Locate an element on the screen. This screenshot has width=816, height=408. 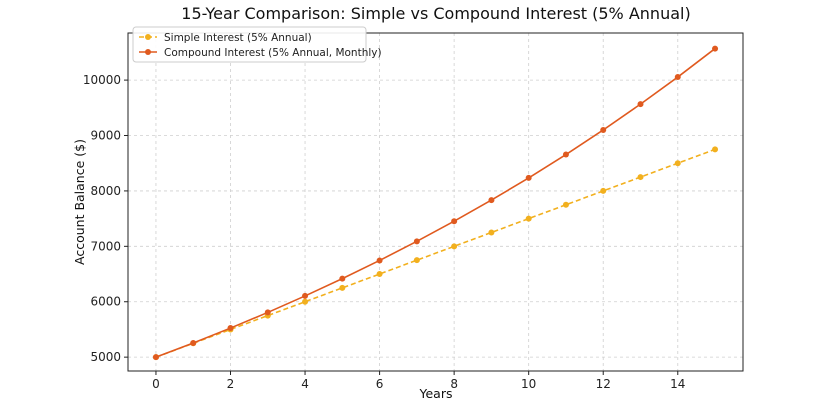
legend-entry-compound: Compound Interest (5% Annual, Monthly) is located at coordinates (260, 53).